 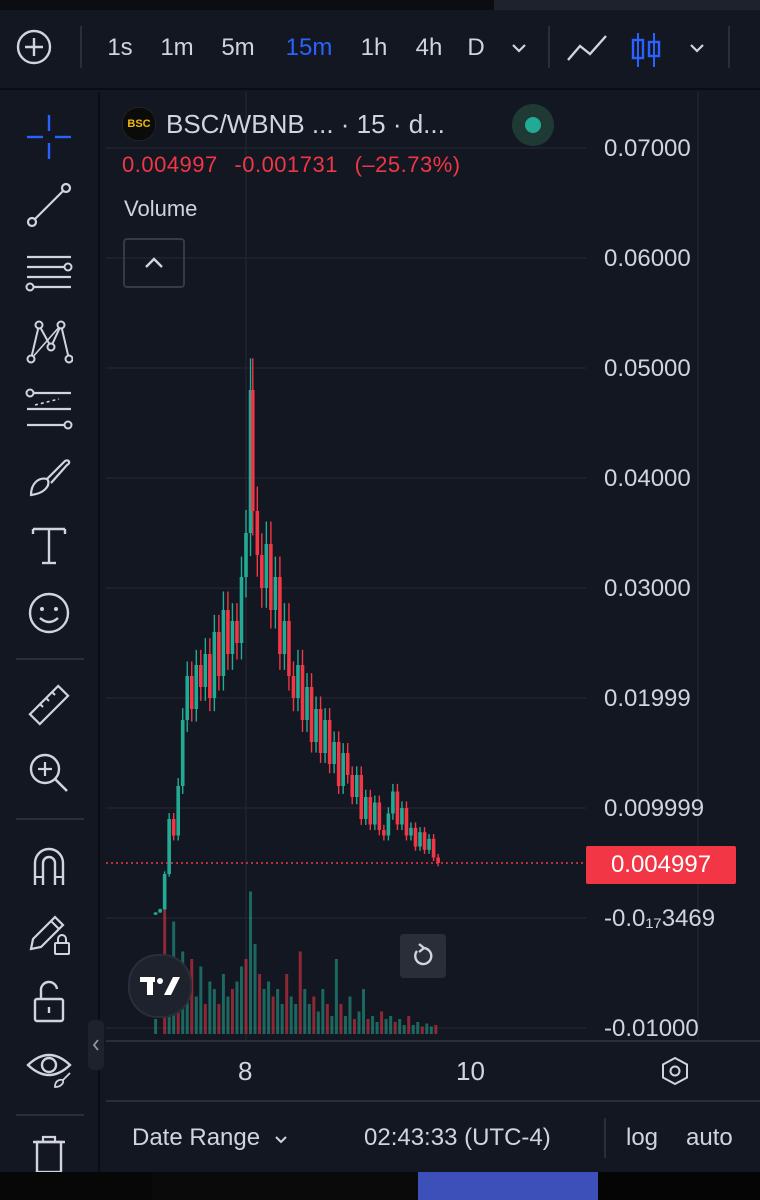 What do you see at coordinates (457, 1137) in the screenshot?
I see `clock-timezone: 02:43:33 (UTC-4)` at bounding box center [457, 1137].